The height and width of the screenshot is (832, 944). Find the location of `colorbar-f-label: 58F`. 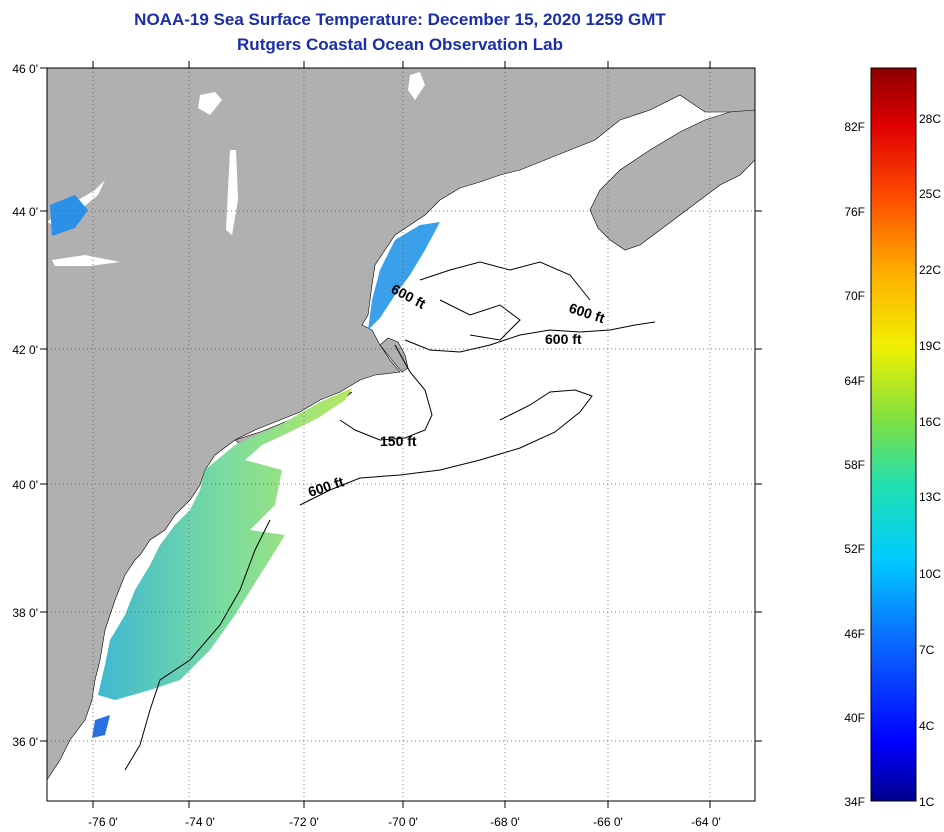

colorbar-f-label: 58F is located at coordinates (854, 465).